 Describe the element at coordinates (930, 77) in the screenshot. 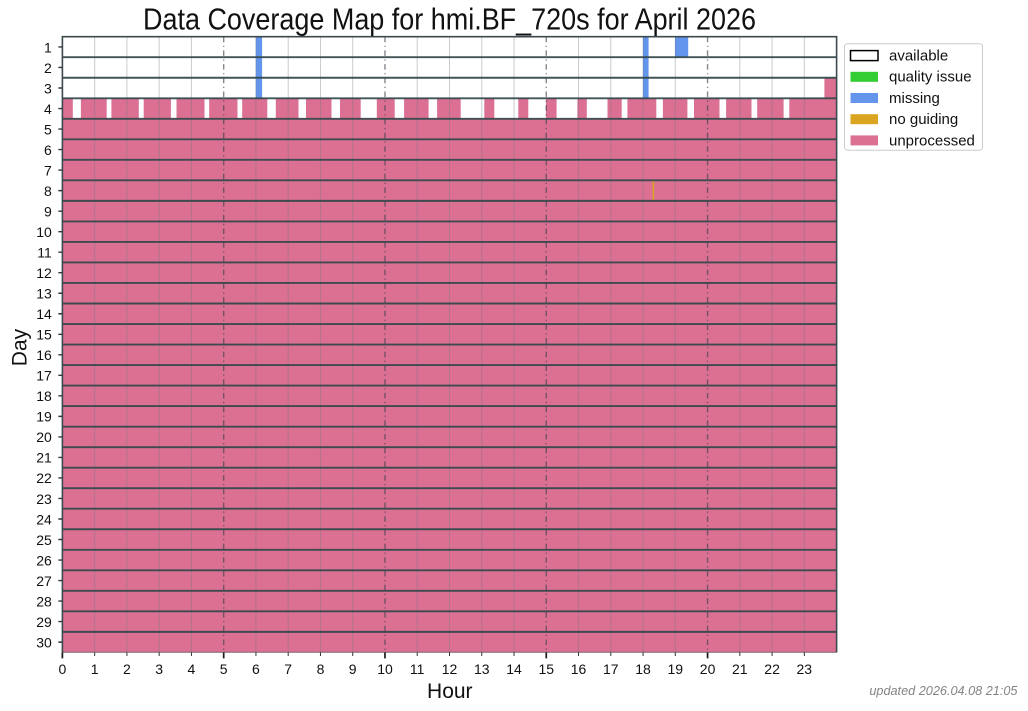

I see `svg-text: quality issue` at that location.